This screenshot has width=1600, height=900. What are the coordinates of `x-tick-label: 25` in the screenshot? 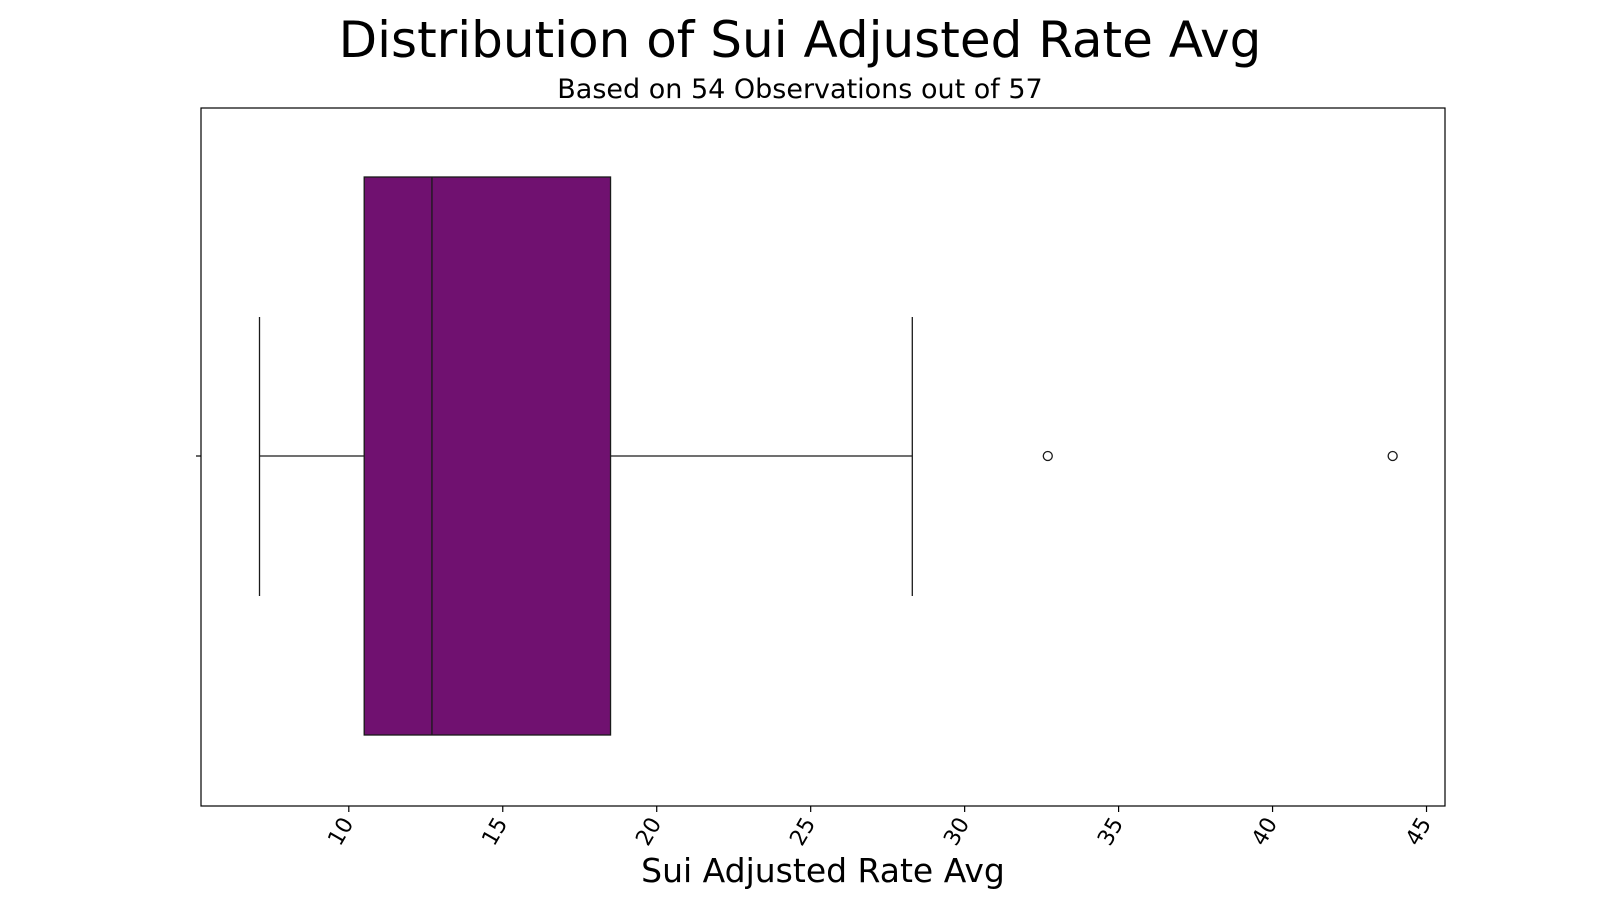 It's located at (803, 832).